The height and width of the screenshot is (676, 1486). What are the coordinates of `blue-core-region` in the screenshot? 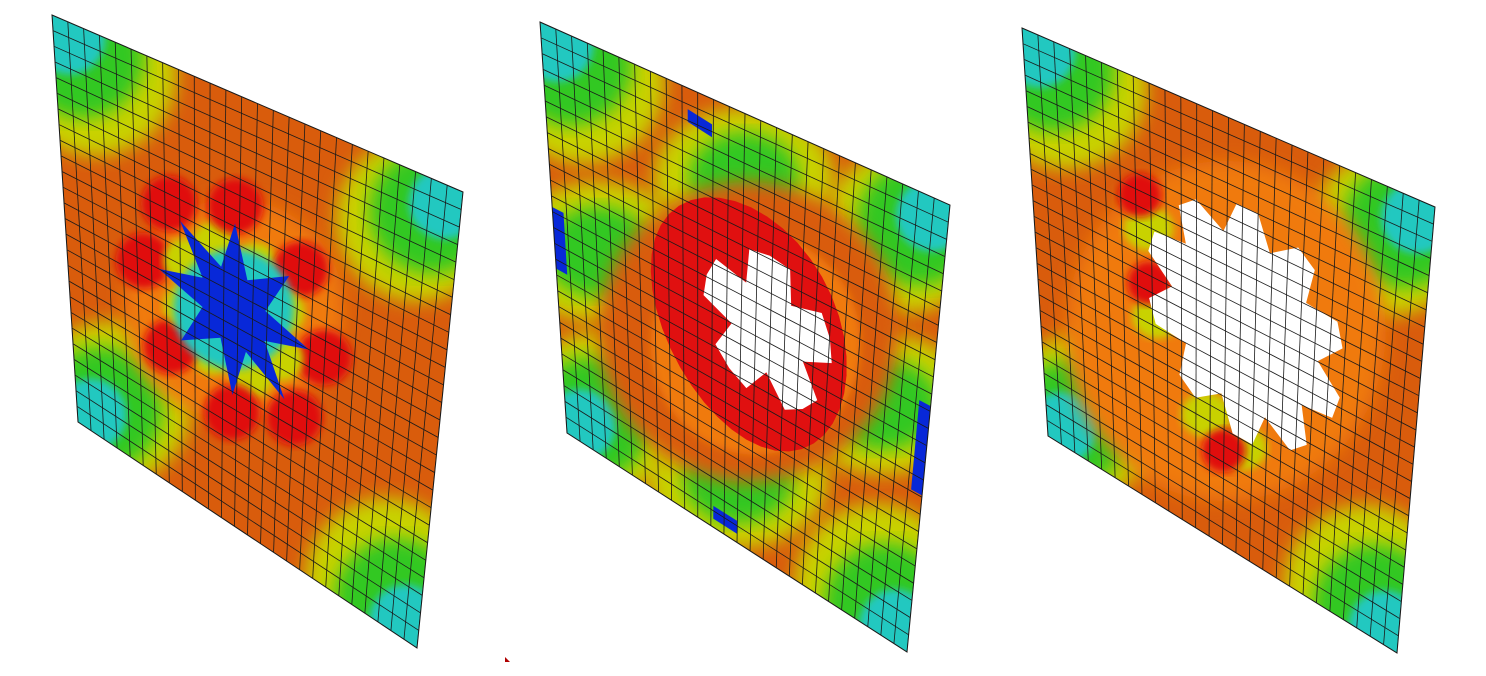 It's located at (233, 310).